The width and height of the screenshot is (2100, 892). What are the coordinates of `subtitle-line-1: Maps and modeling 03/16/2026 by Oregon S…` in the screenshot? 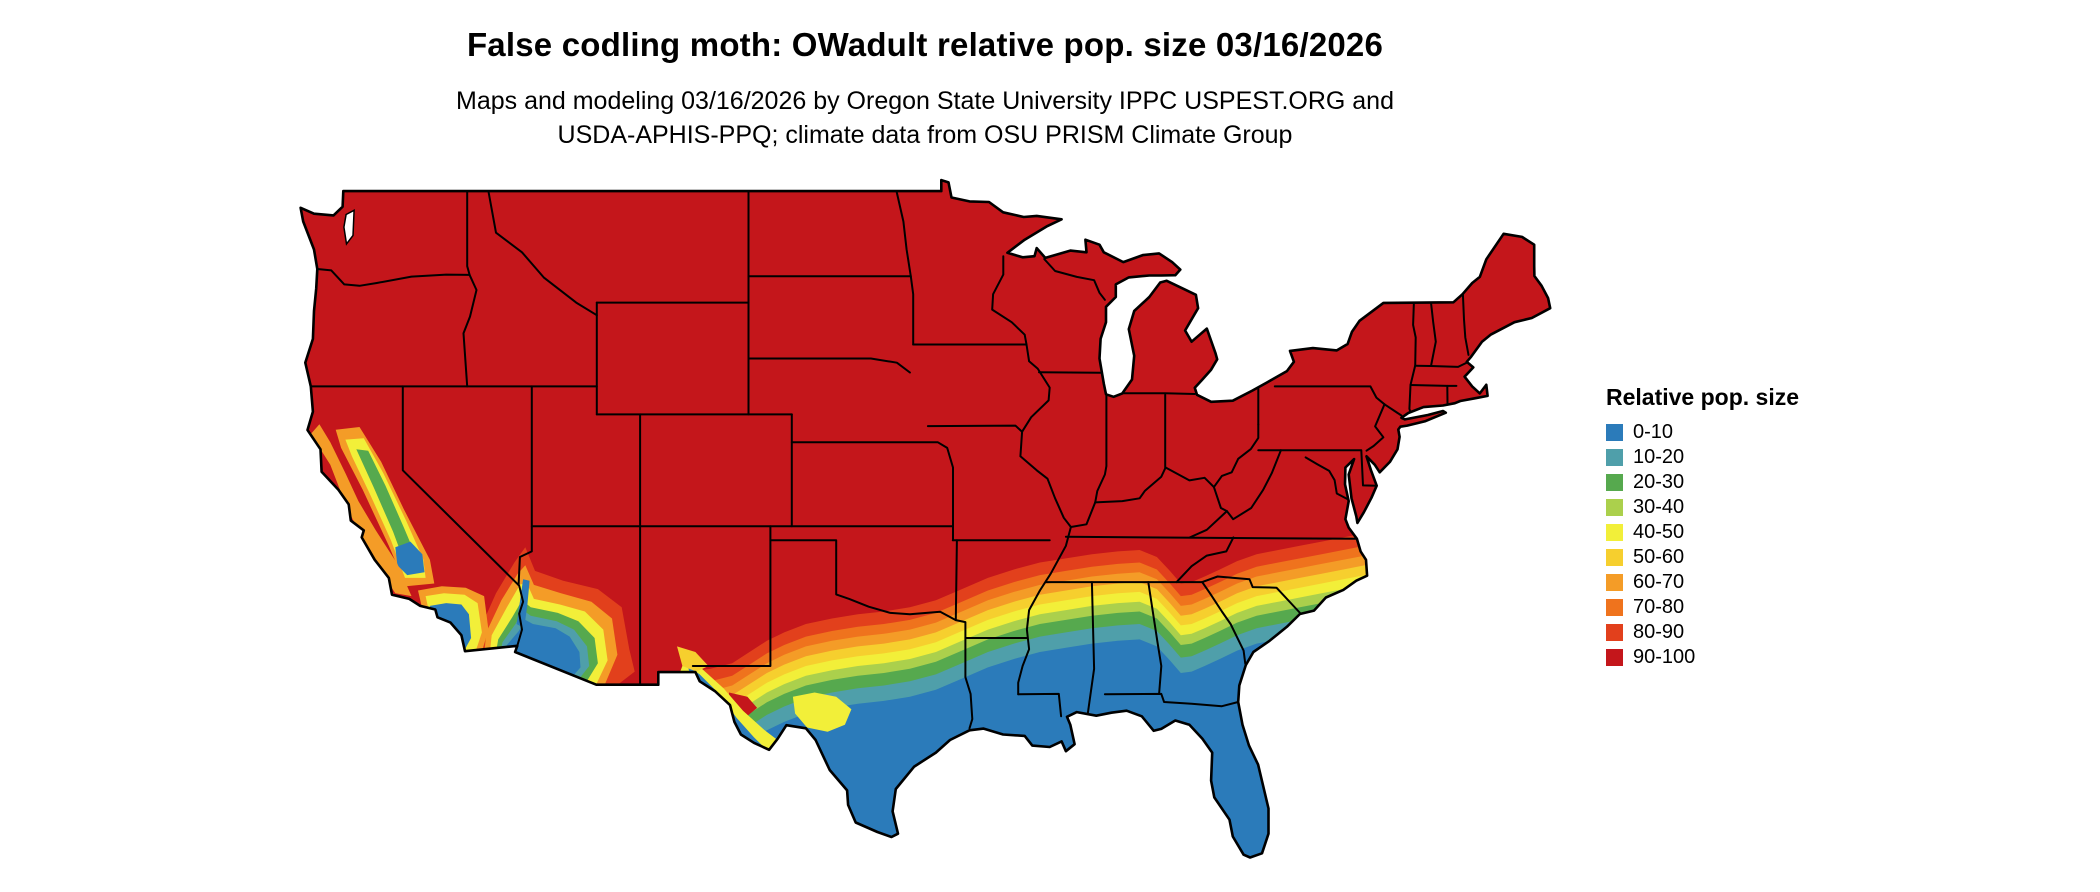 It's located at (925, 101).